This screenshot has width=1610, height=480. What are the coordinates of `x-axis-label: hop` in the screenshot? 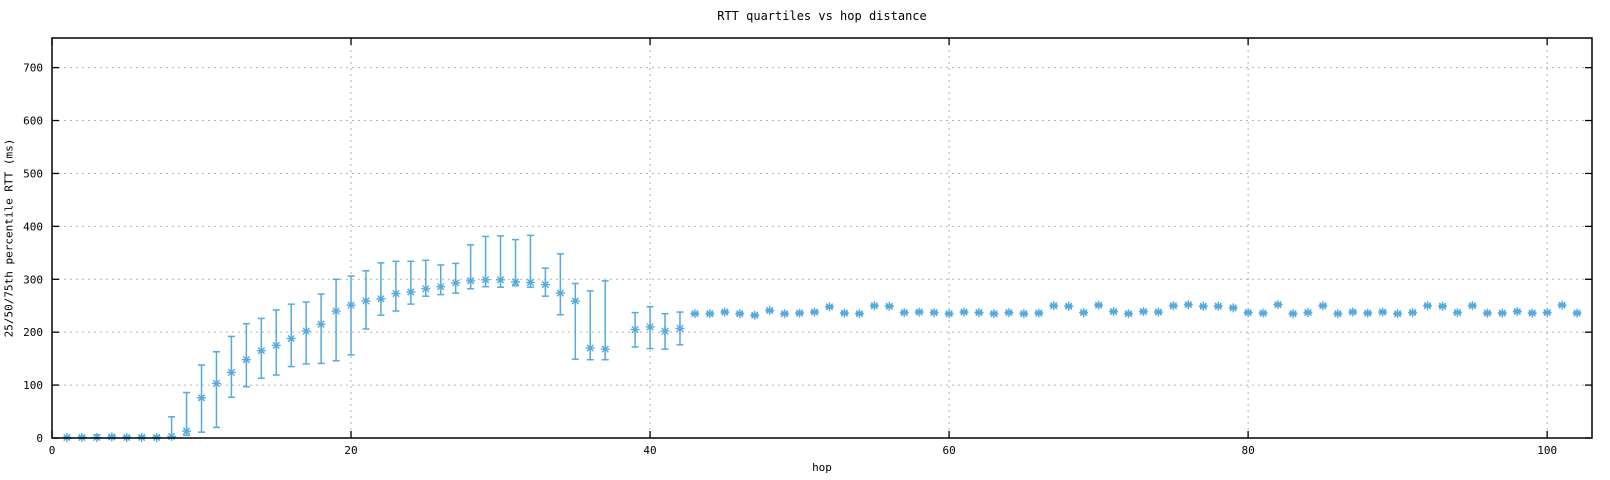 It's located at (822, 467).